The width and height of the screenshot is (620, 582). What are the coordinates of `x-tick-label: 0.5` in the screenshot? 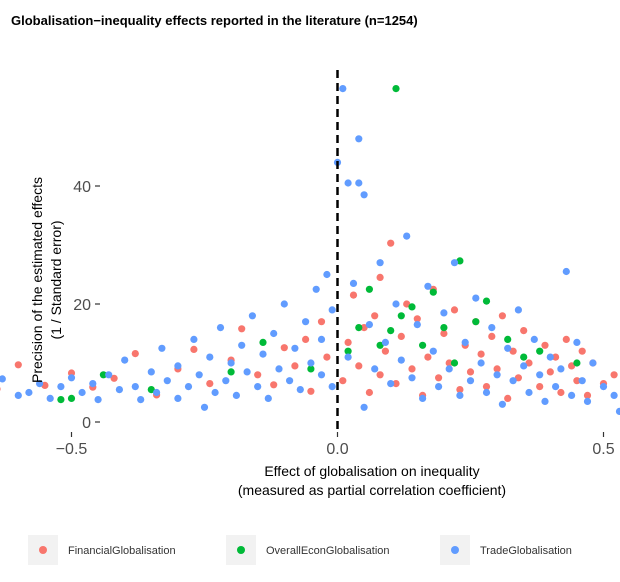 It's located at (603, 449).